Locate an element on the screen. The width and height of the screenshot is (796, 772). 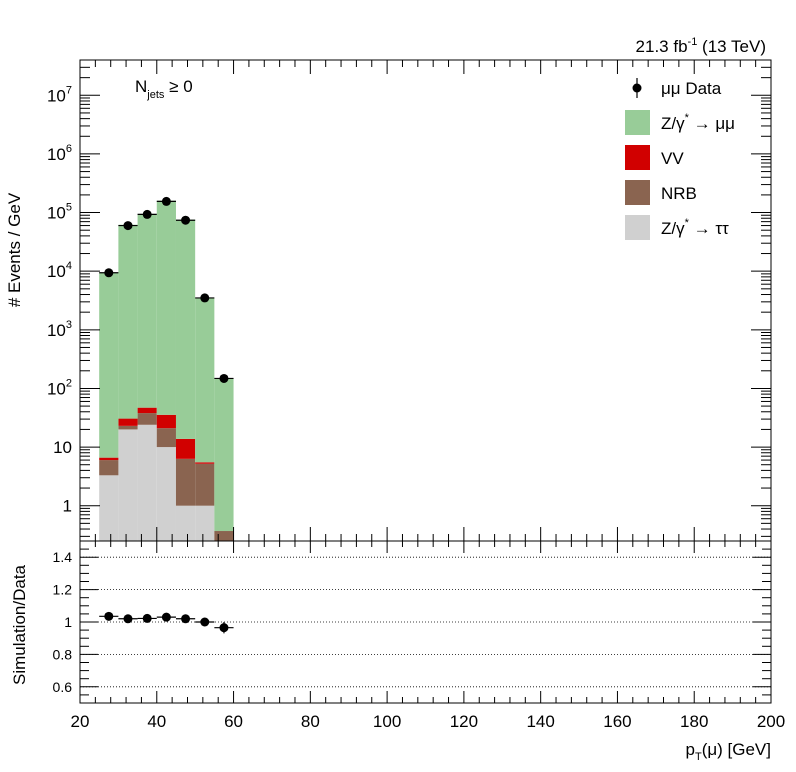
ratio-ytick-label-0: 0.6 is located at coordinates (63, 687).